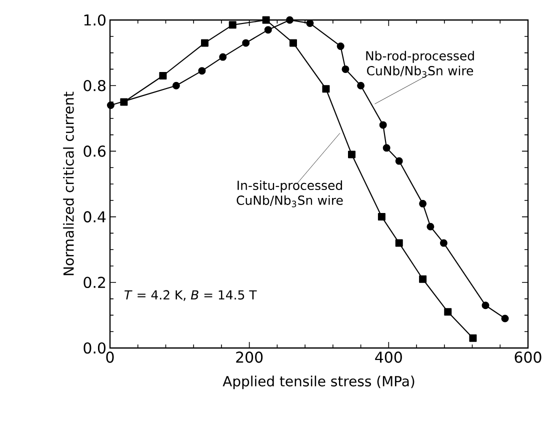 The height and width of the screenshot is (426, 556). Describe the element at coordinates (95, 348) in the screenshot. I see `y-tick-label: 0.0` at that location.